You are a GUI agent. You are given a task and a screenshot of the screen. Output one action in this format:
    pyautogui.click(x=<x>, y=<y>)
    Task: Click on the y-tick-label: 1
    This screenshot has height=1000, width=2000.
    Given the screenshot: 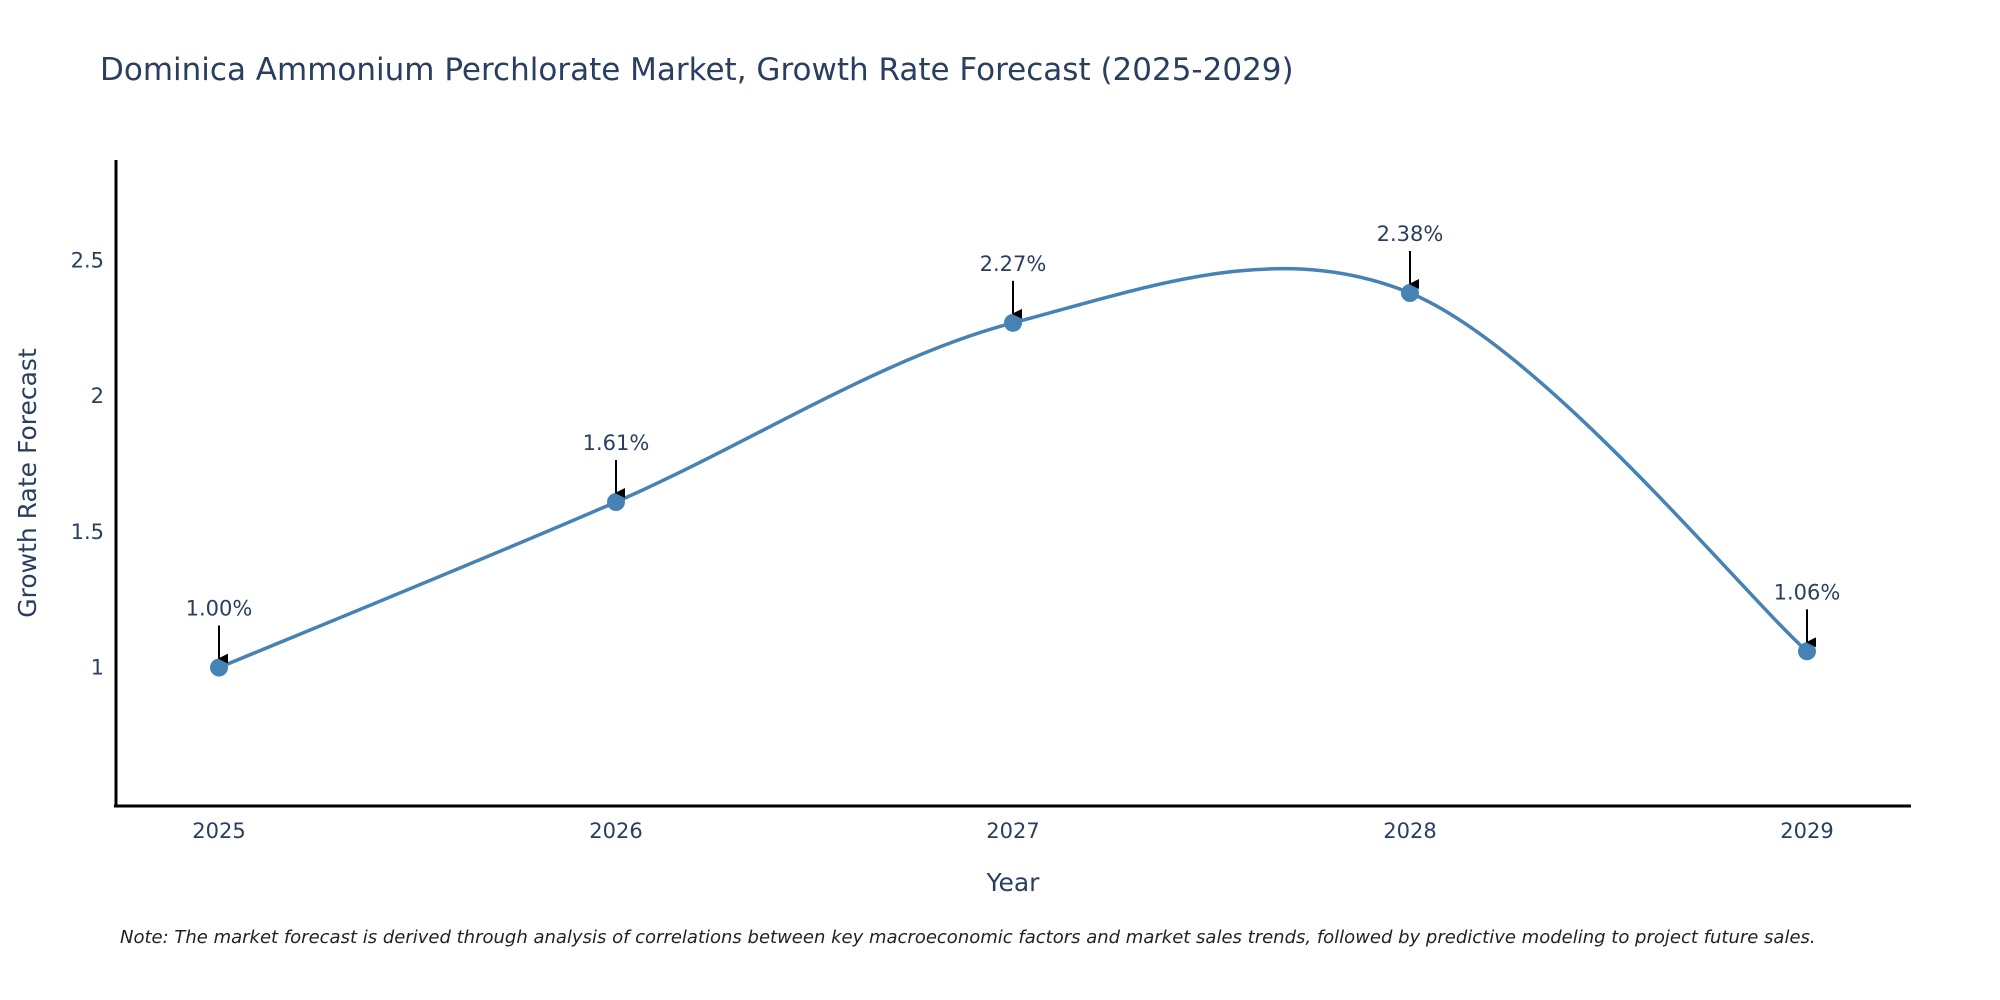 What is the action you would take?
    pyautogui.click(x=97, y=668)
    